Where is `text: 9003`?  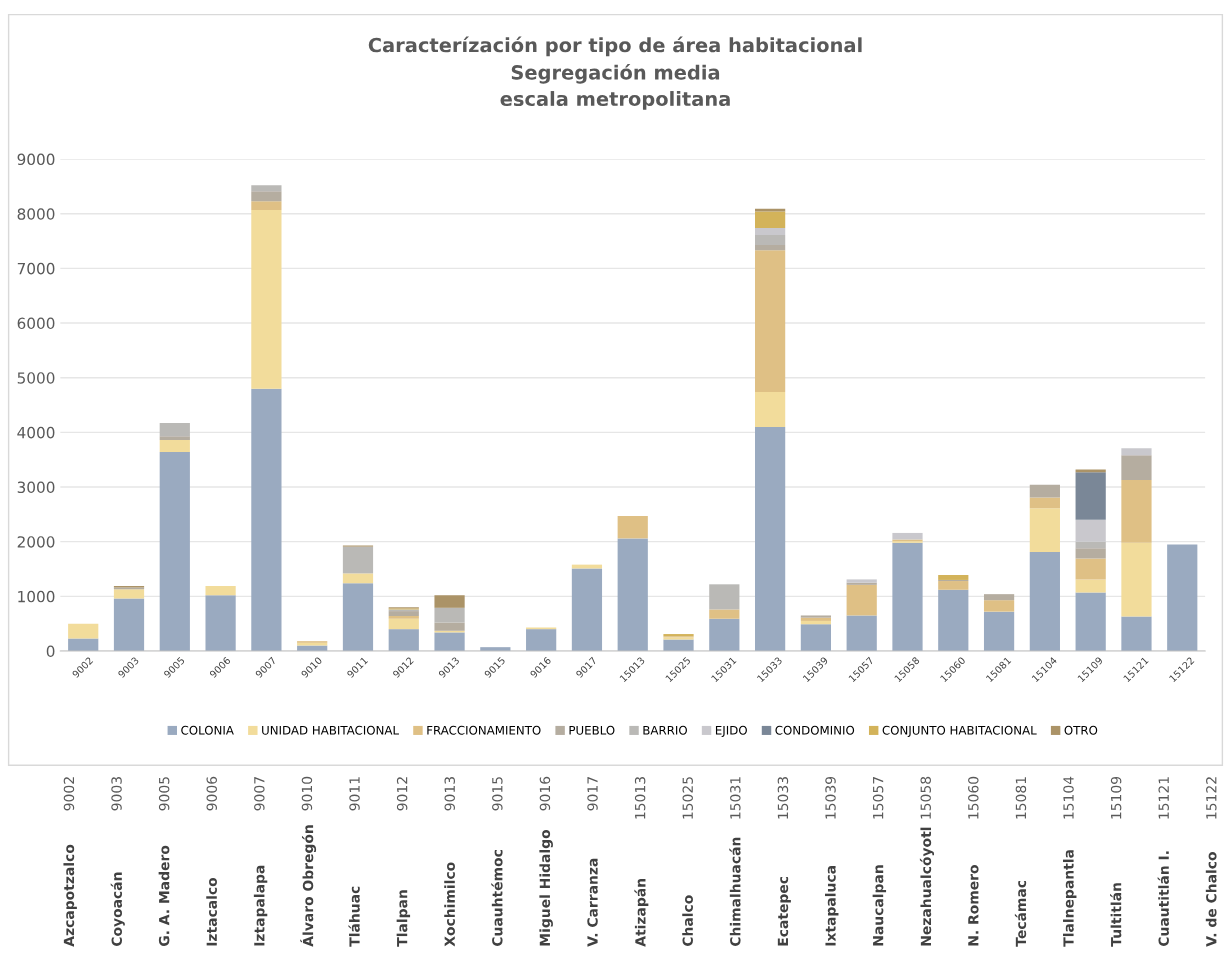
text: 9003 is located at coordinates (116, 794).